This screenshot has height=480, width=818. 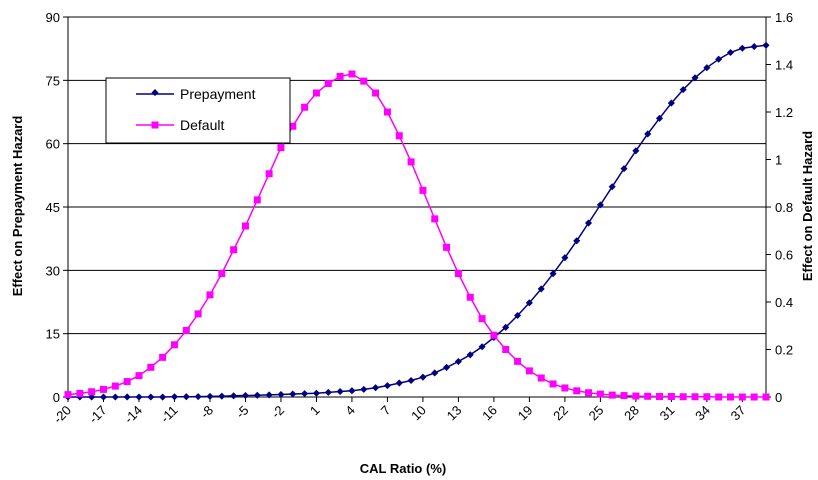 What do you see at coordinates (53, 144) in the screenshot?
I see `left-tick-label: 60` at bounding box center [53, 144].